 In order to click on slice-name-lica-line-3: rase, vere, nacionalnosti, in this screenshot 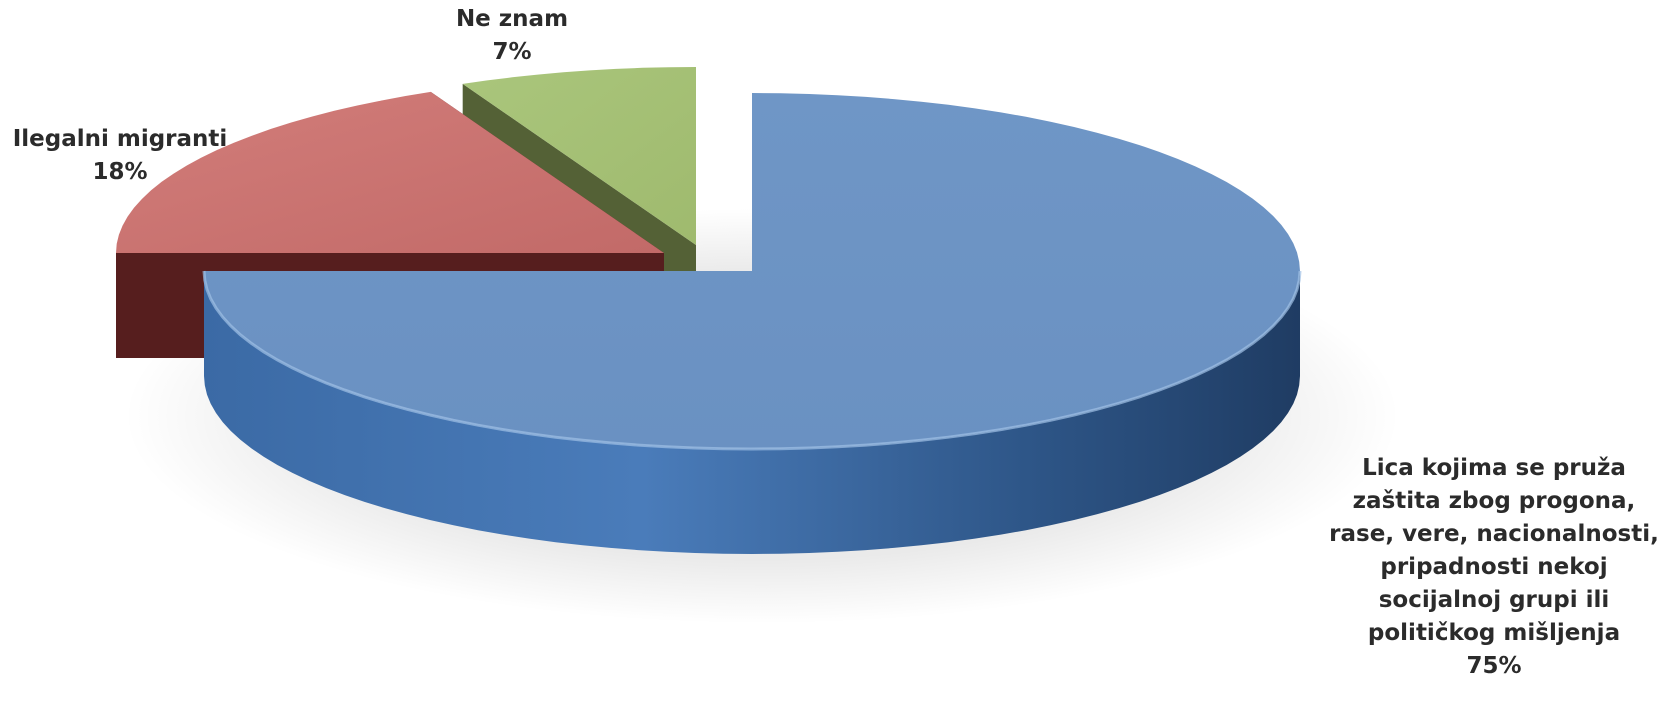, I will do `click(1494, 534)`.